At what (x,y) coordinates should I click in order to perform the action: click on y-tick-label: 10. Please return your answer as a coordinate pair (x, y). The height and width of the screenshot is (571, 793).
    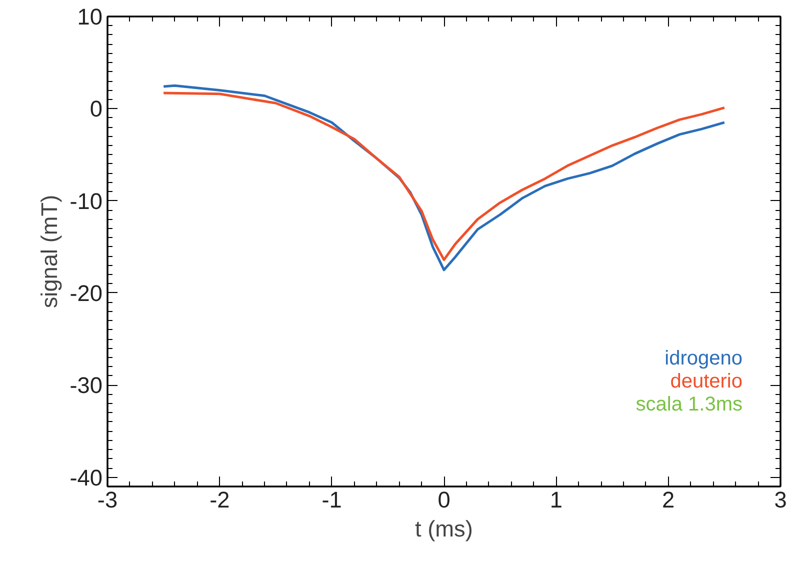
    Looking at the image, I should click on (89, 17).